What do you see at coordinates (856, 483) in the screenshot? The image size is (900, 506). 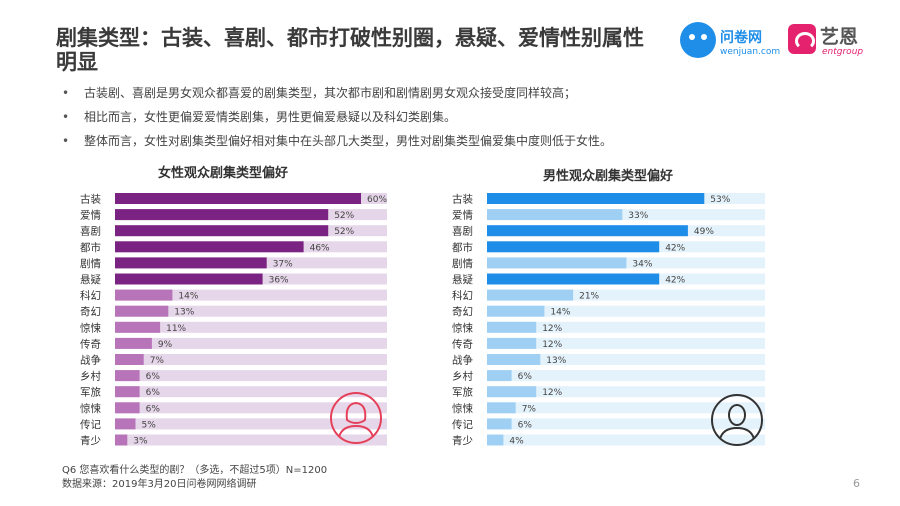 I see `page-number: 6` at bounding box center [856, 483].